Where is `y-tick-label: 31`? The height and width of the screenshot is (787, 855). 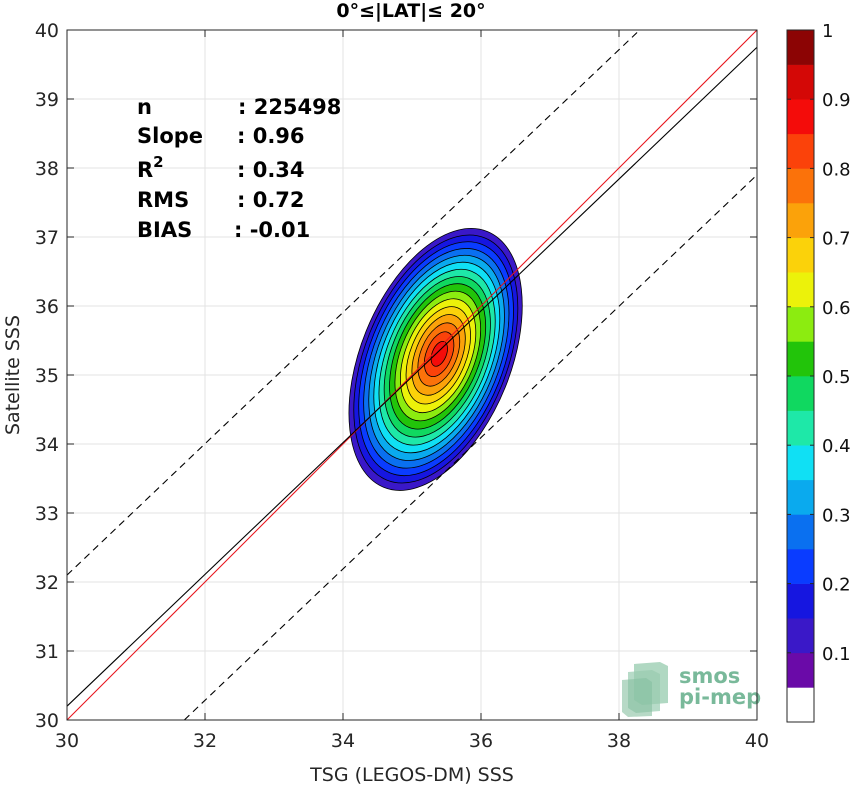
y-tick-label: 31 is located at coordinates (47, 652).